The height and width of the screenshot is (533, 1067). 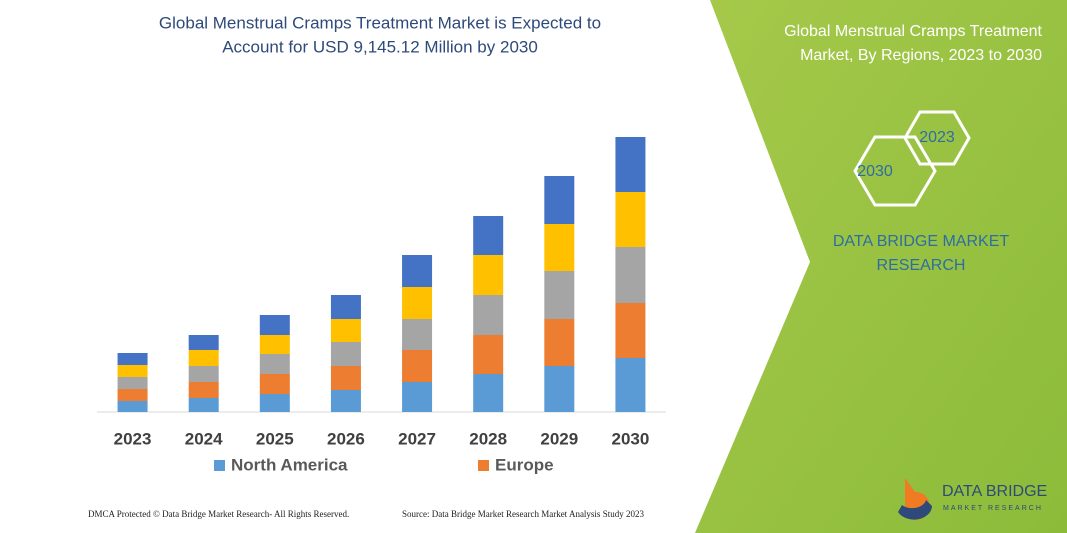 I want to click on side-title: Market, By Regions, 2023 to 2030, so click(x=921, y=55).